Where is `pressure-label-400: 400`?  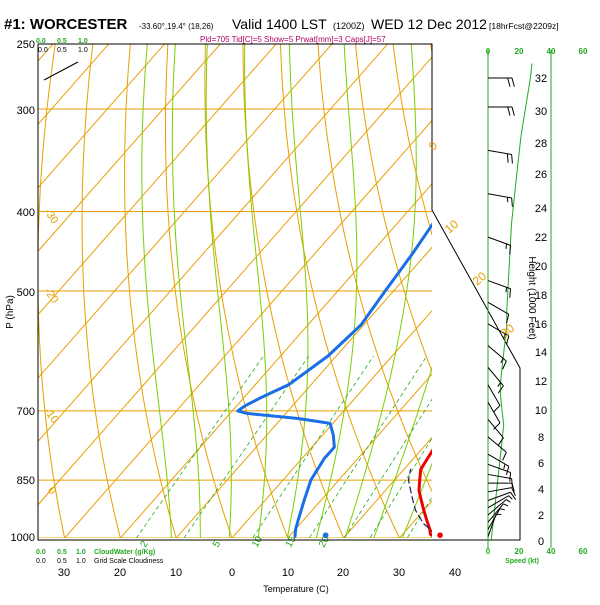
pressure-label-400: 400 is located at coordinates (26, 213).